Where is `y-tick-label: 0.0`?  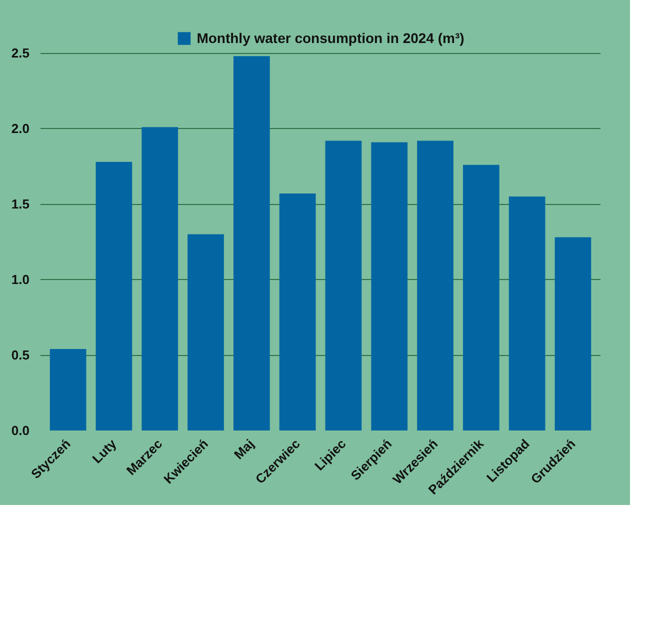 y-tick-label: 0.0 is located at coordinates (20, 430).